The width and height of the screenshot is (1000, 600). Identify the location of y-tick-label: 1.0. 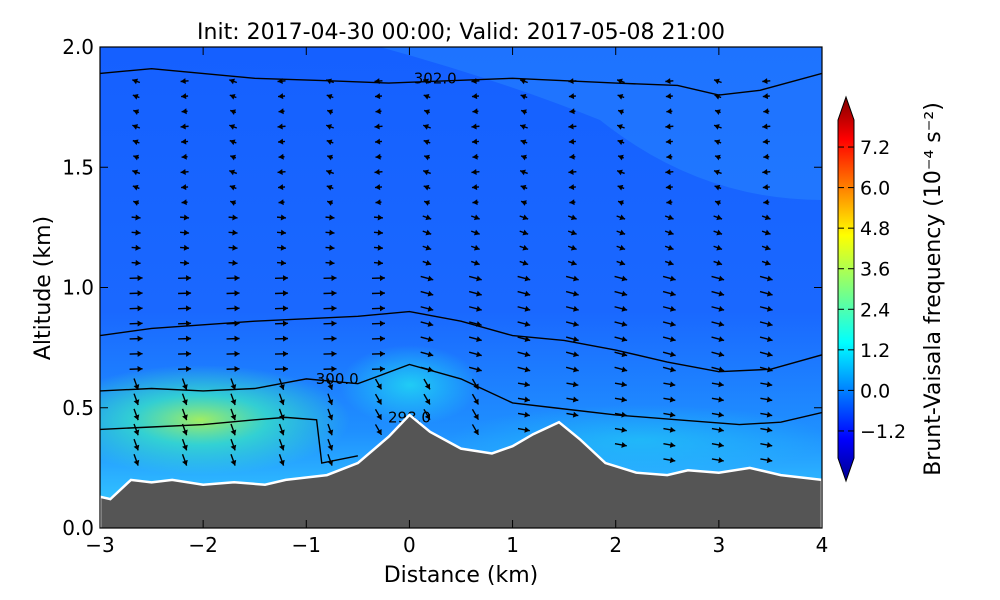
(78, 288).